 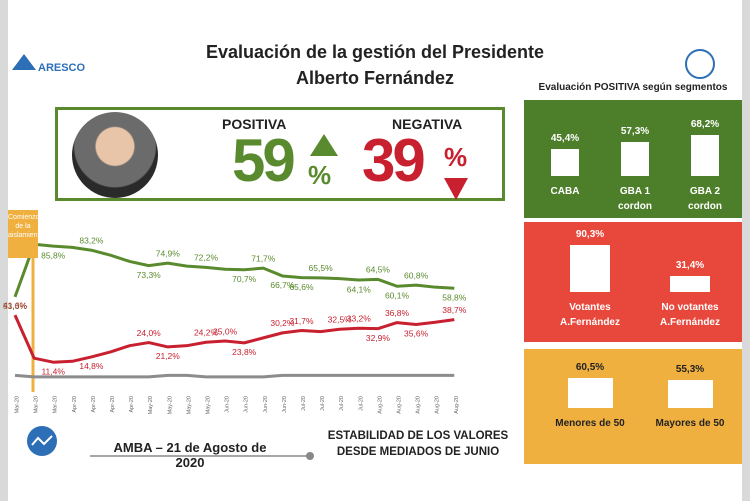 What do you see at coordinates (454, 310) in the screenshot?
I see `data-label: 38,7%` at bounding box center [454, 310].